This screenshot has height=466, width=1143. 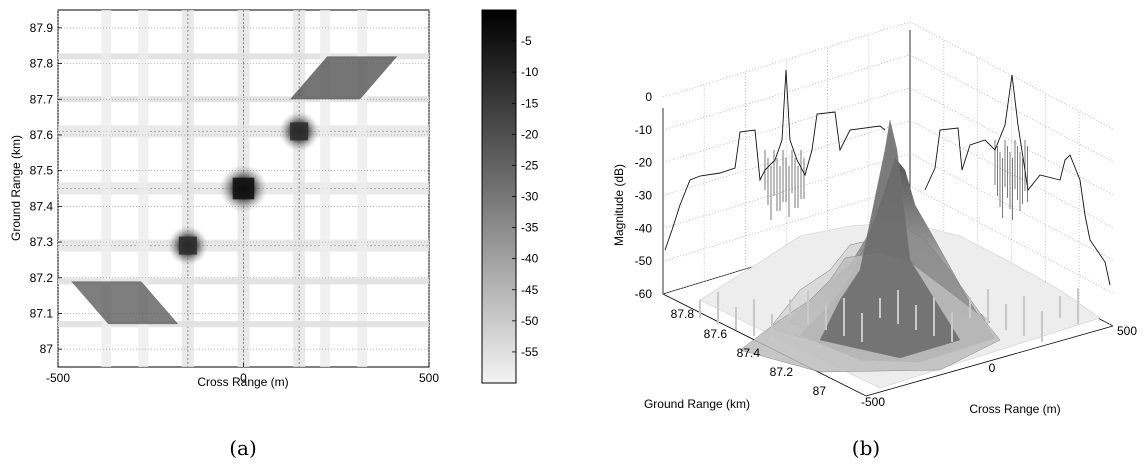 I want to click on y-tick-label-b-2: 87.4, so click(x=749, y=353).